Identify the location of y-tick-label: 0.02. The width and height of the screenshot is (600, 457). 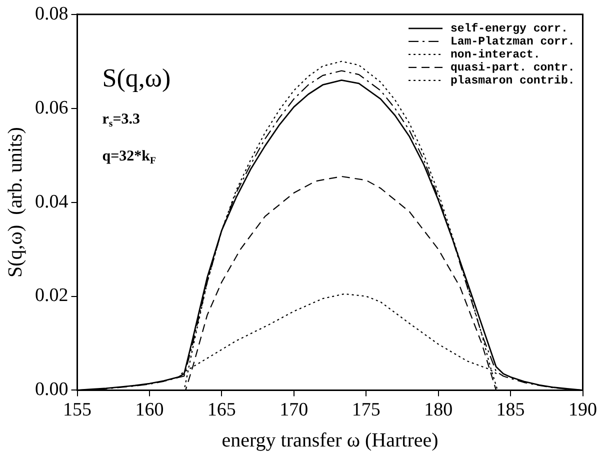
(51, 295).